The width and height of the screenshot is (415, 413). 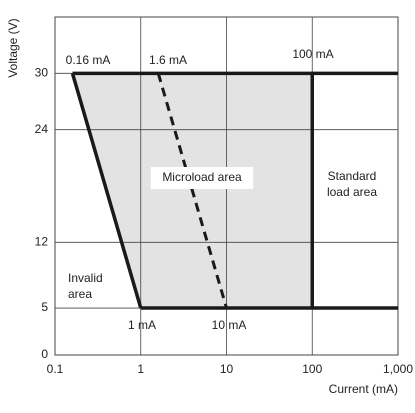 I want to click on annotation: 0.16 mA, so click(x=88, y=60).